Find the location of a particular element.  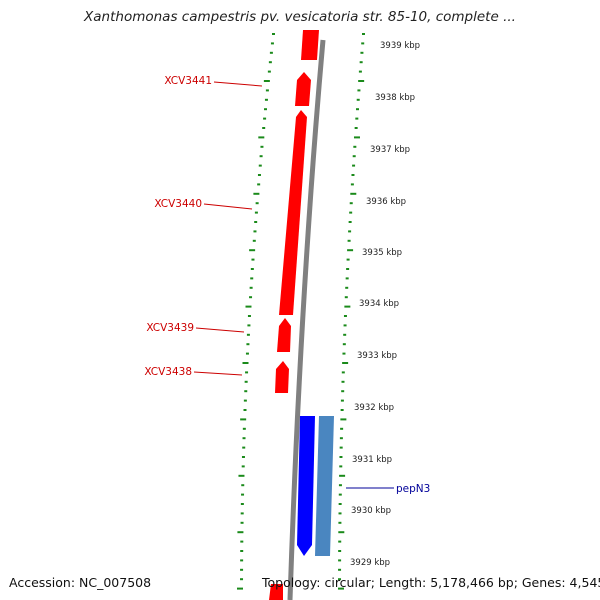

gene-feature-bottom is located at coordinates (276, 592).